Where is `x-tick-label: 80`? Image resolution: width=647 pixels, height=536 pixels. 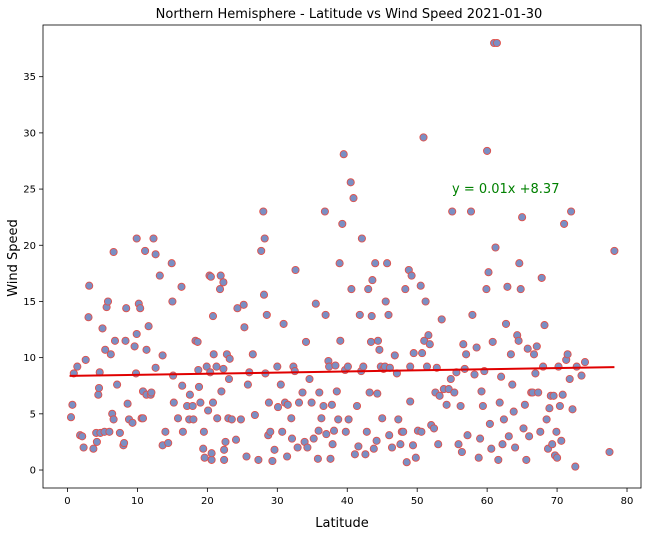 x-tick-label: 80 is located at coordinates (627, 501).